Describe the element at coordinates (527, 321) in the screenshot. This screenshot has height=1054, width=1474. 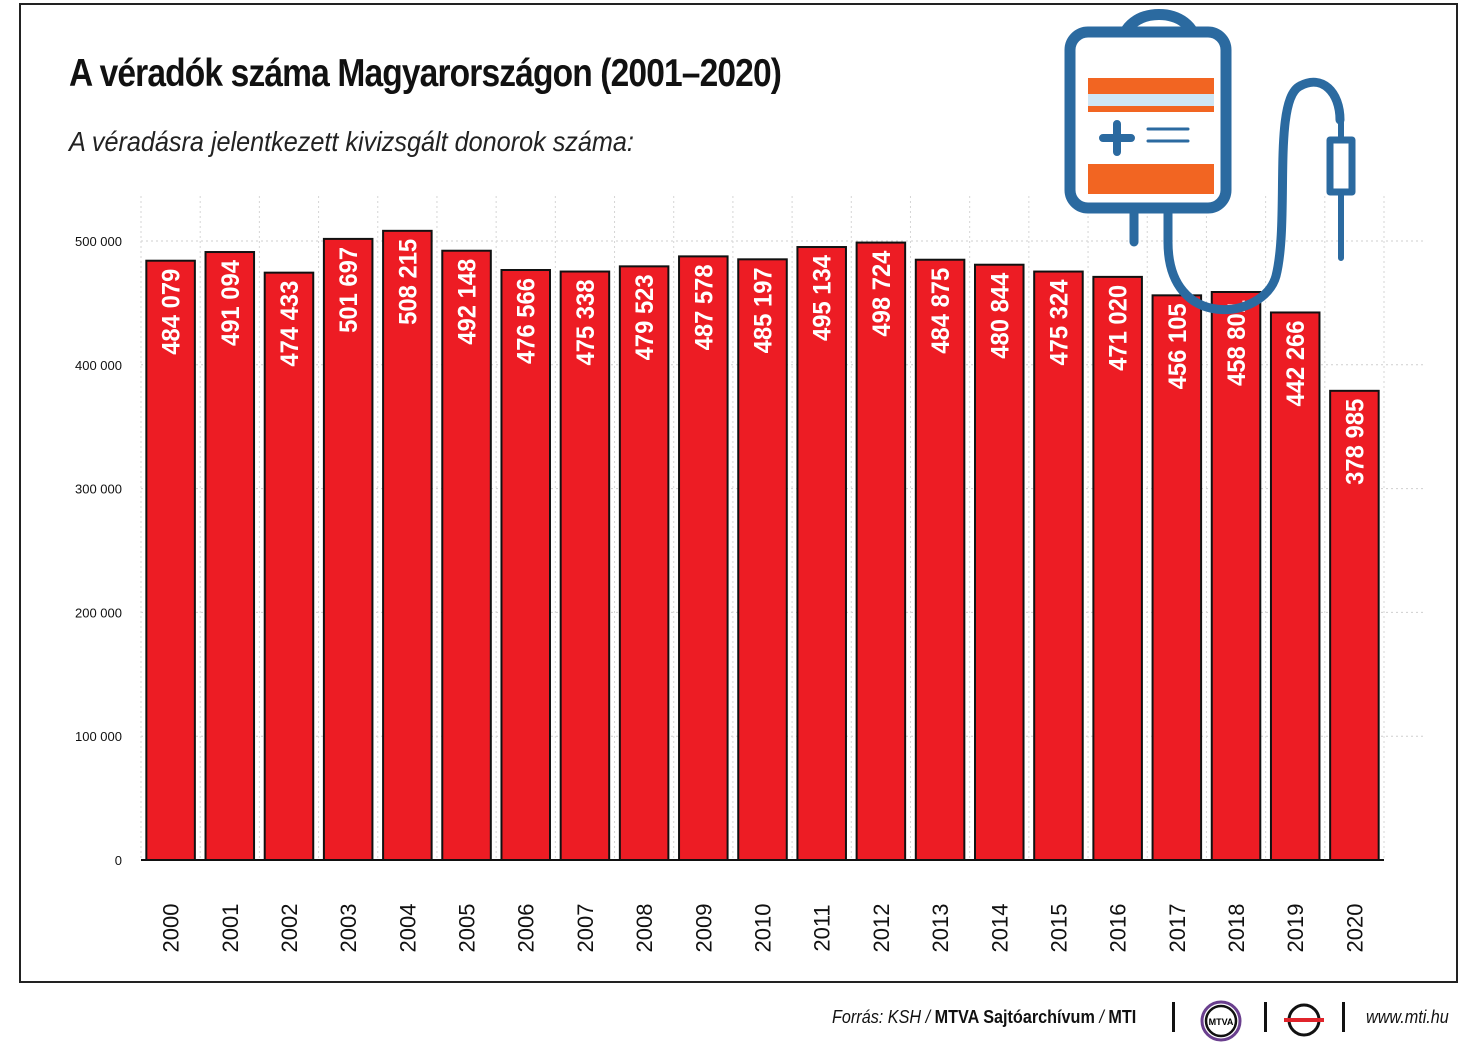
I see `bar-value-label: 476 566` at that location.